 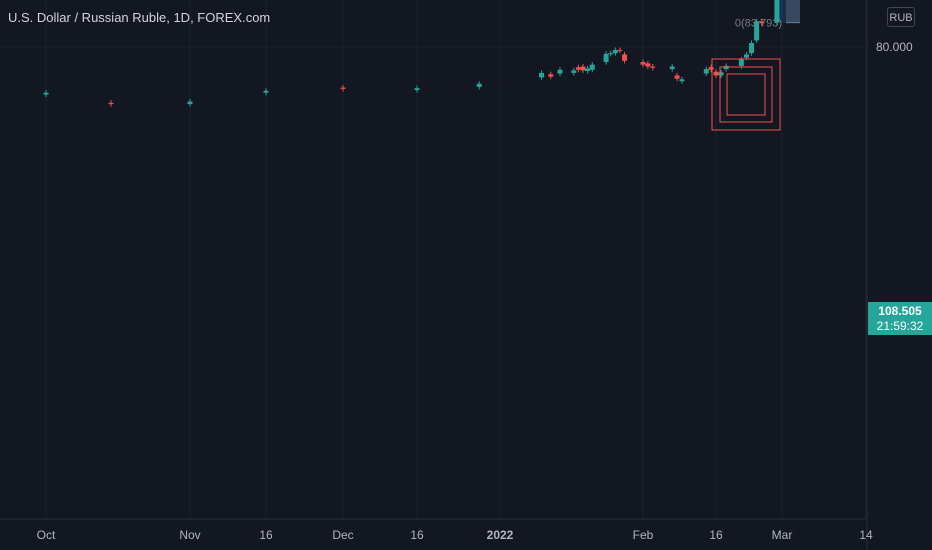 I want to click on x-tick-label: Mar, so click(x=782, y=535).